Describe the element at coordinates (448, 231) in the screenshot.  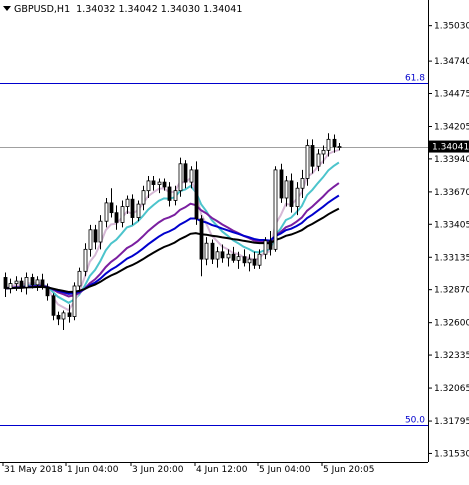
I see `price-axis` at that location.